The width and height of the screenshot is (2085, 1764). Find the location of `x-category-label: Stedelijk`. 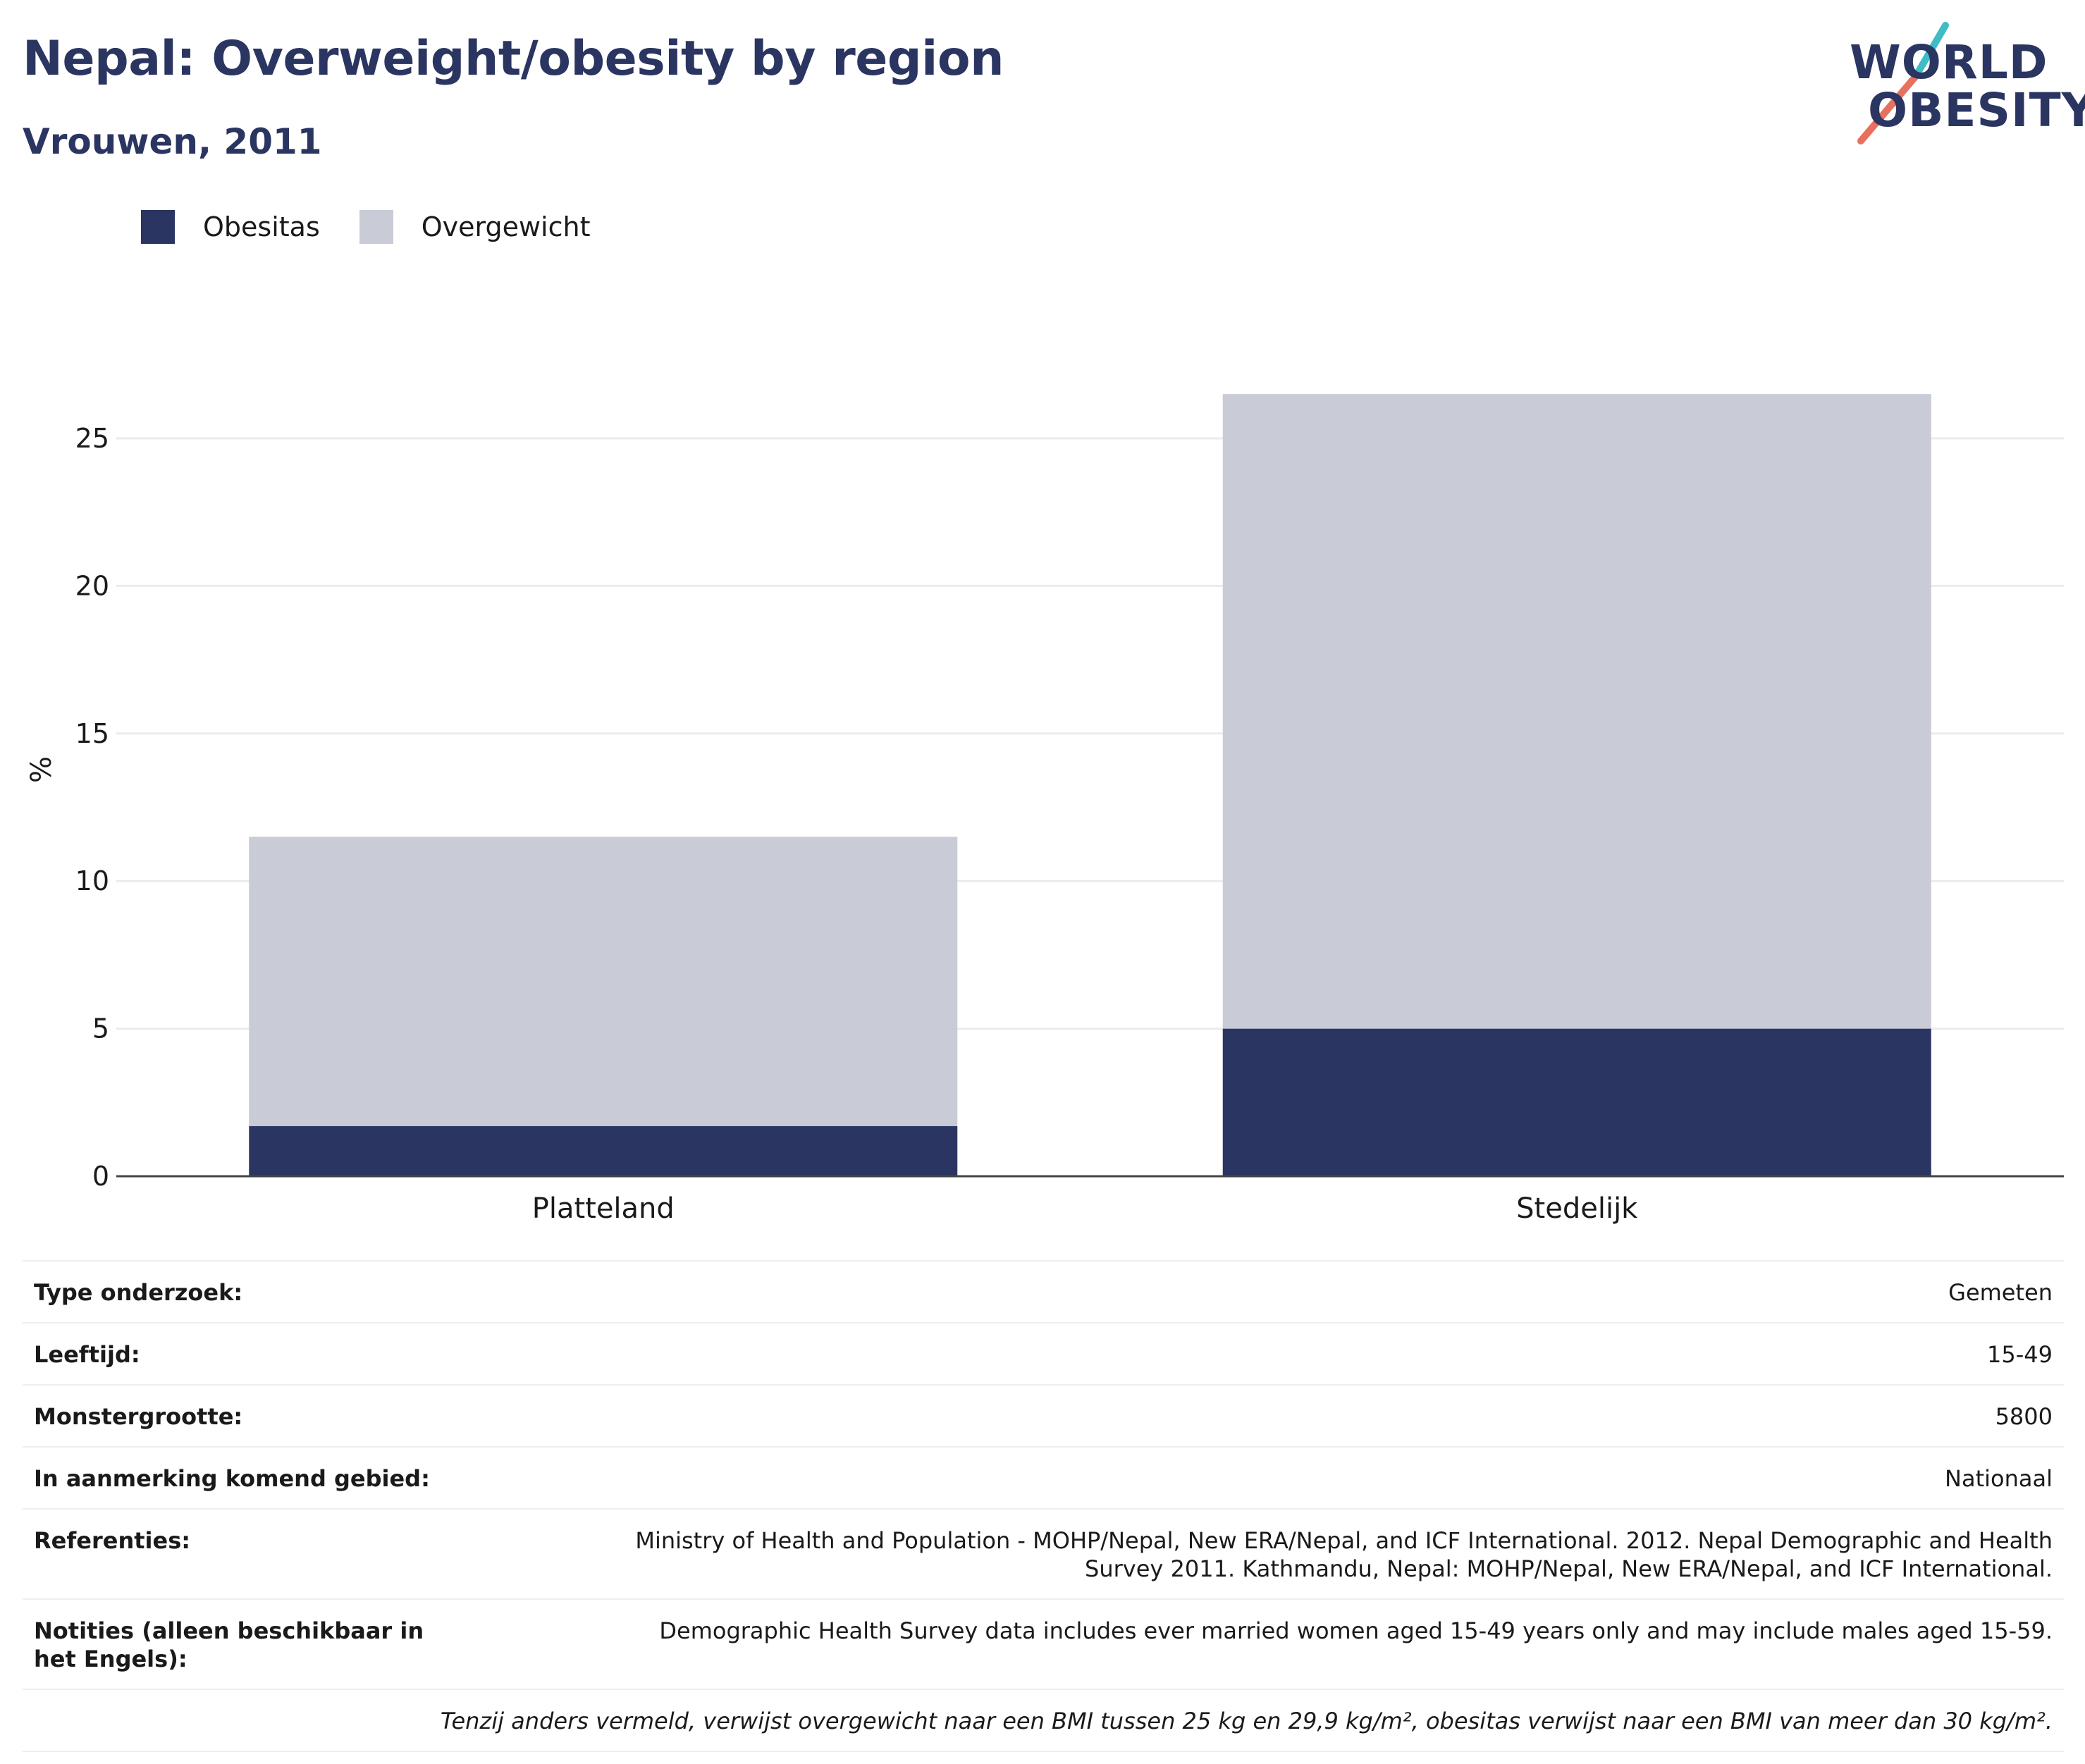

x-category-label: Stedelijk is located at coordinates (1577, 1208).